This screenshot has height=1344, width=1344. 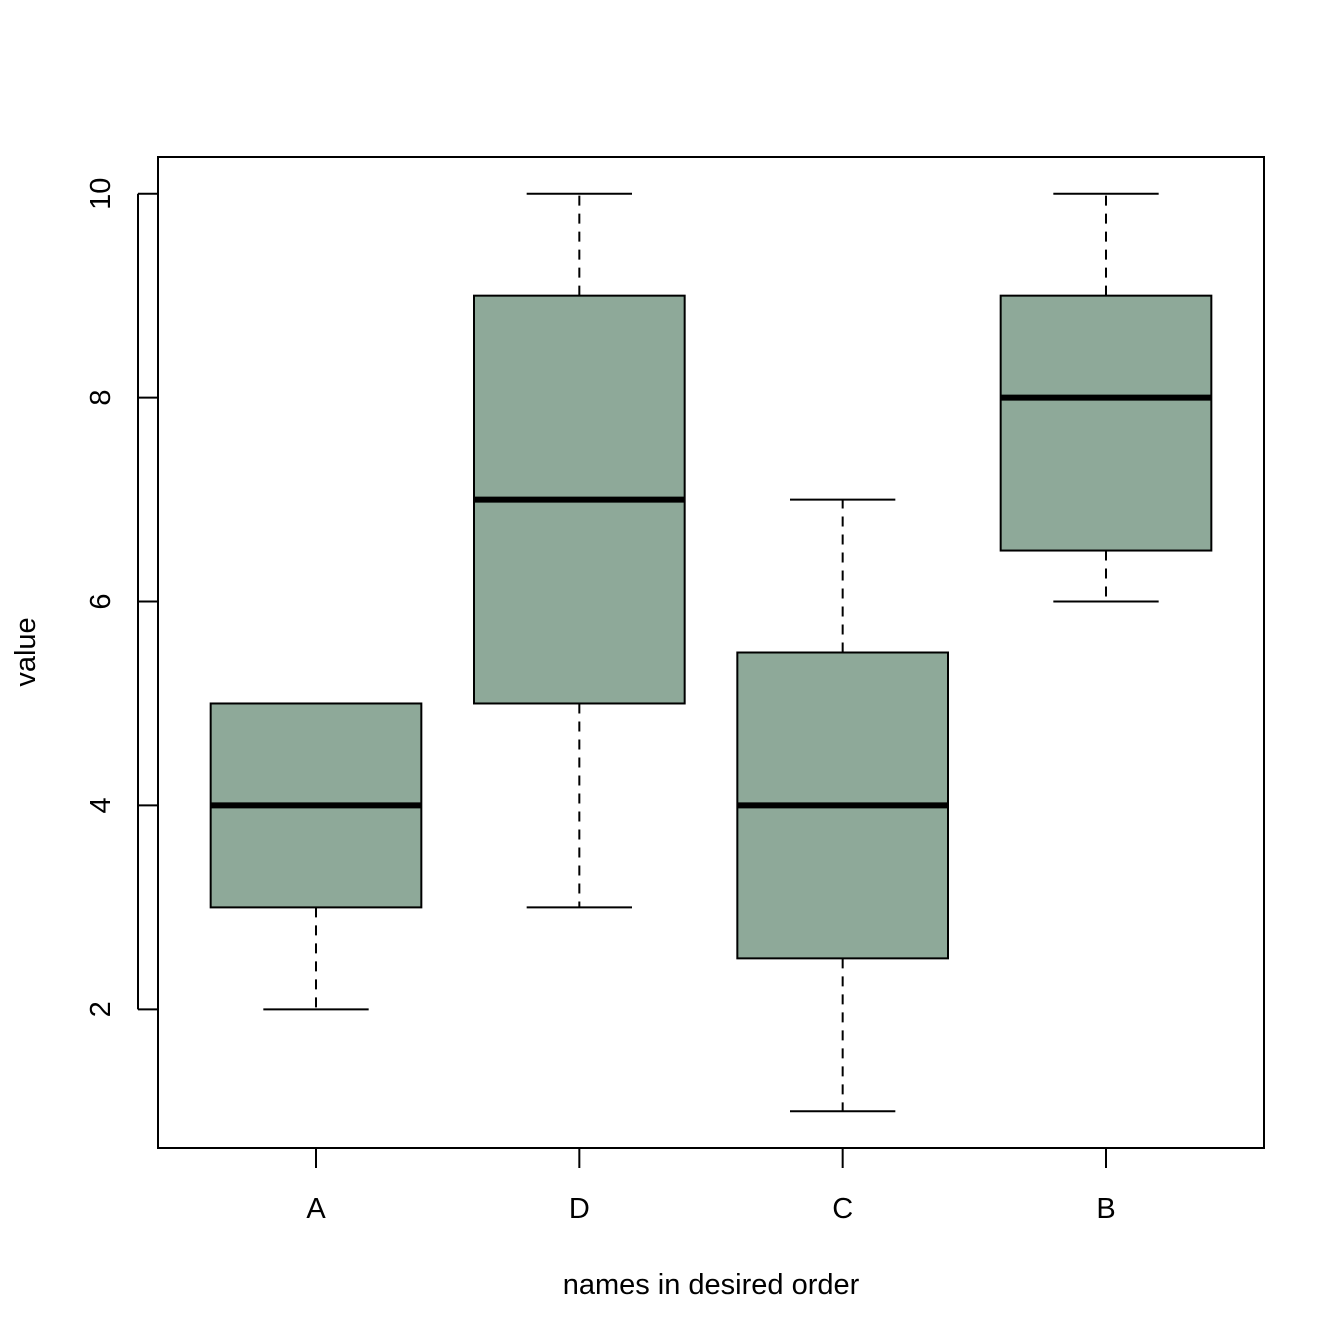 What do you see at coordinates (316, 1209) in the screenshot?
I see `x-tick-label-a: A` at bounding box center [316, 1209].